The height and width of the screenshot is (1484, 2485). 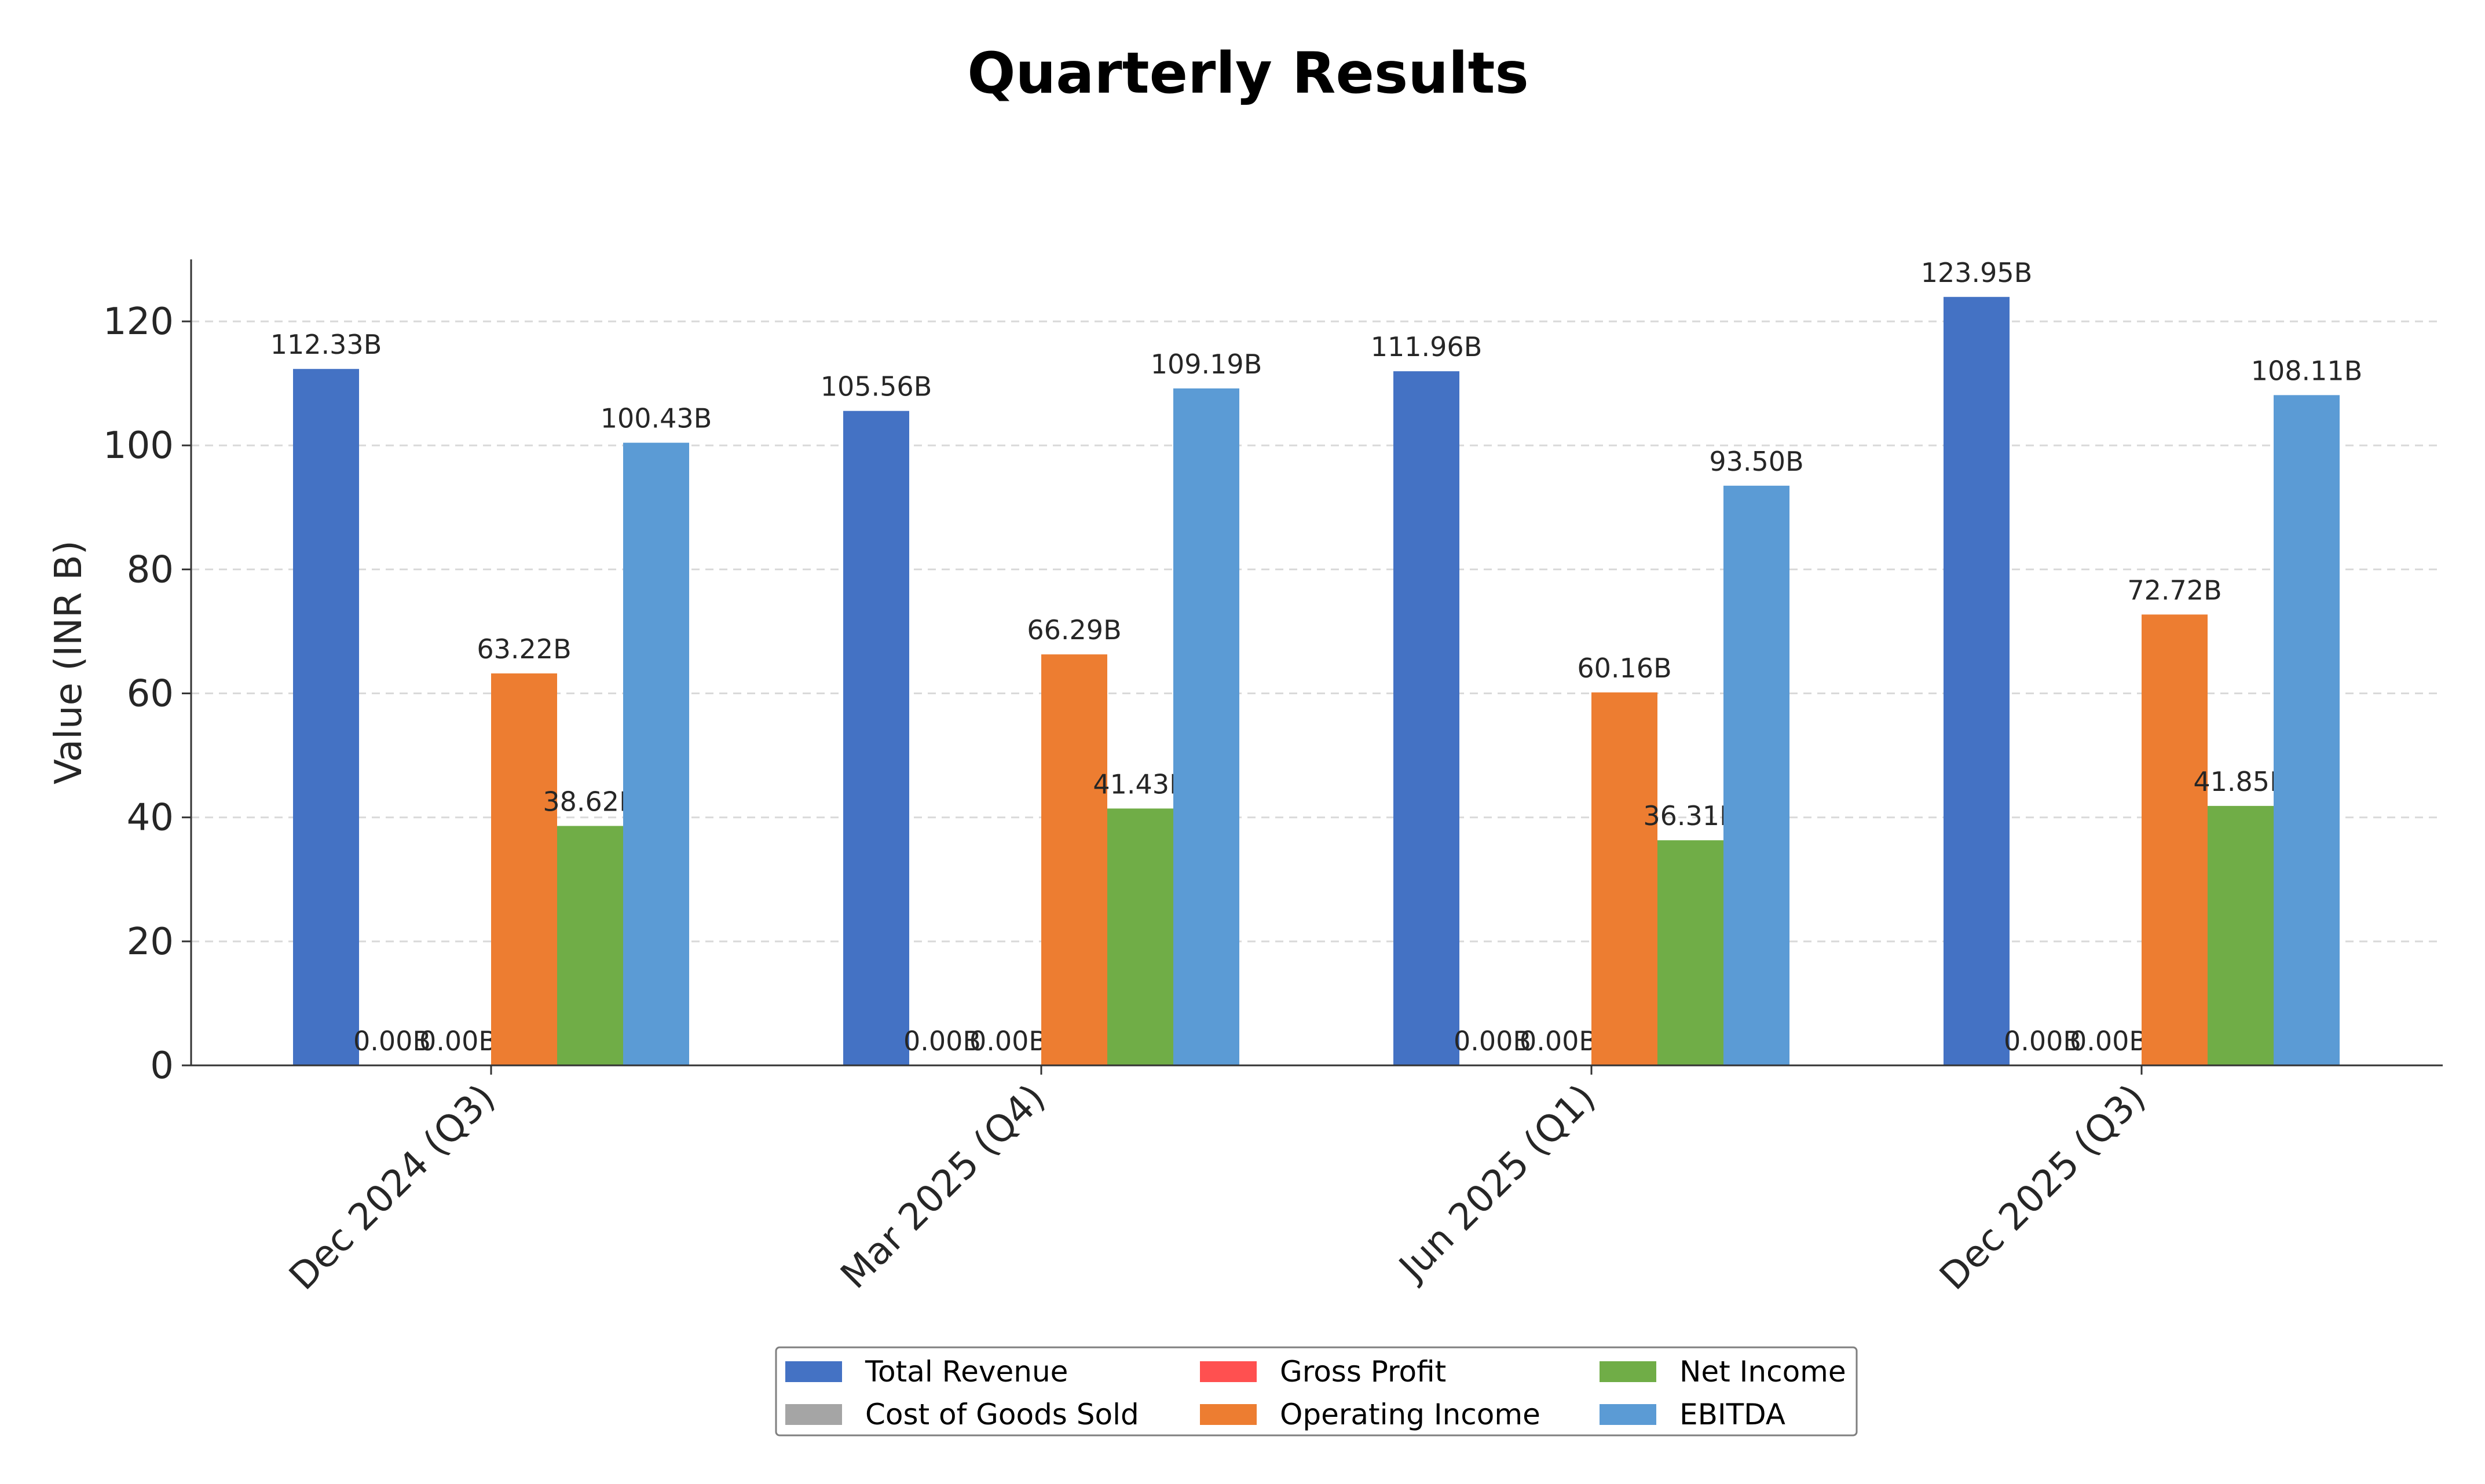 What do you see at coordinates (1002, 1414) in the screenshot?
I see `legend-label: Cost of Goods Sold` at bounding box center [1002, 1414].